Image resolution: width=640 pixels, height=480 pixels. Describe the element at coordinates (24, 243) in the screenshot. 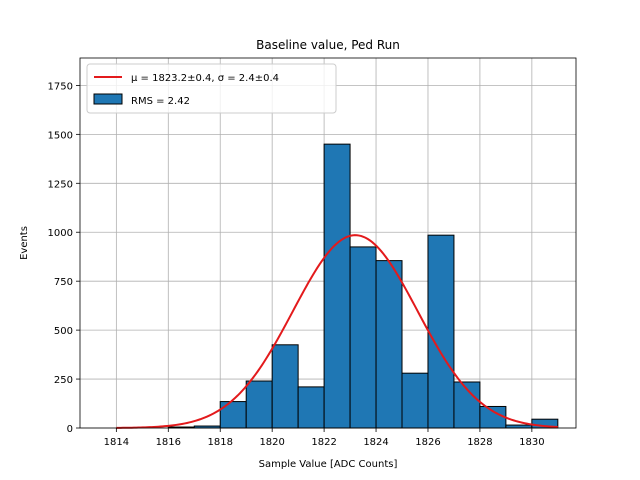

I see `y-axis-label: Events` at that location.